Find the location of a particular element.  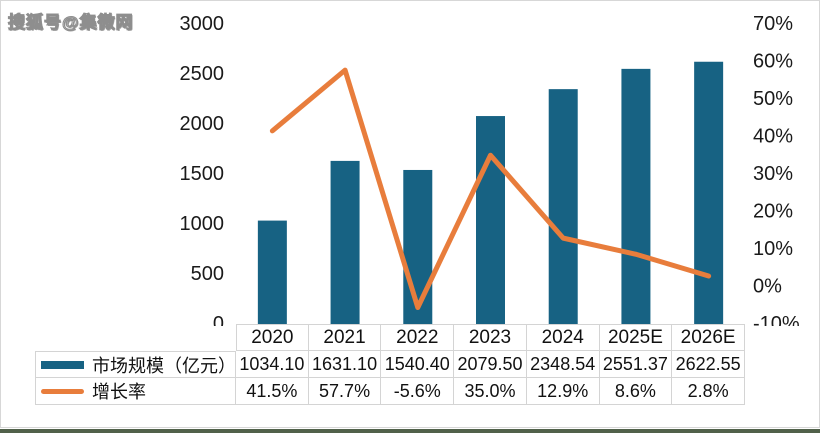

growth-rate-legend-swatch is located at coordinates (62, 391).